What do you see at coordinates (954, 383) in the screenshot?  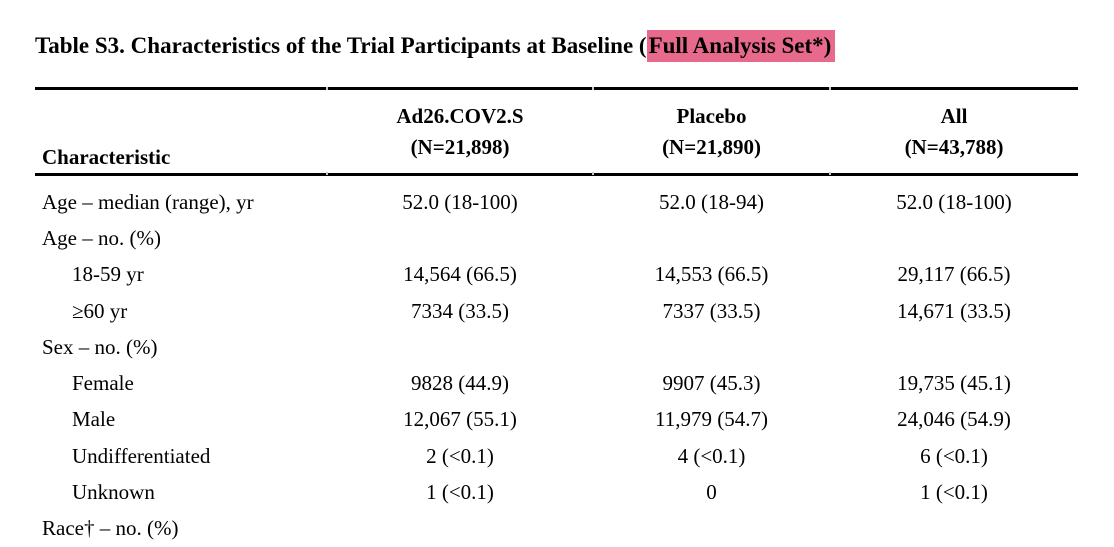 I see `cell-value: 19,735 (45.1)` at bounding box center [954, 383].